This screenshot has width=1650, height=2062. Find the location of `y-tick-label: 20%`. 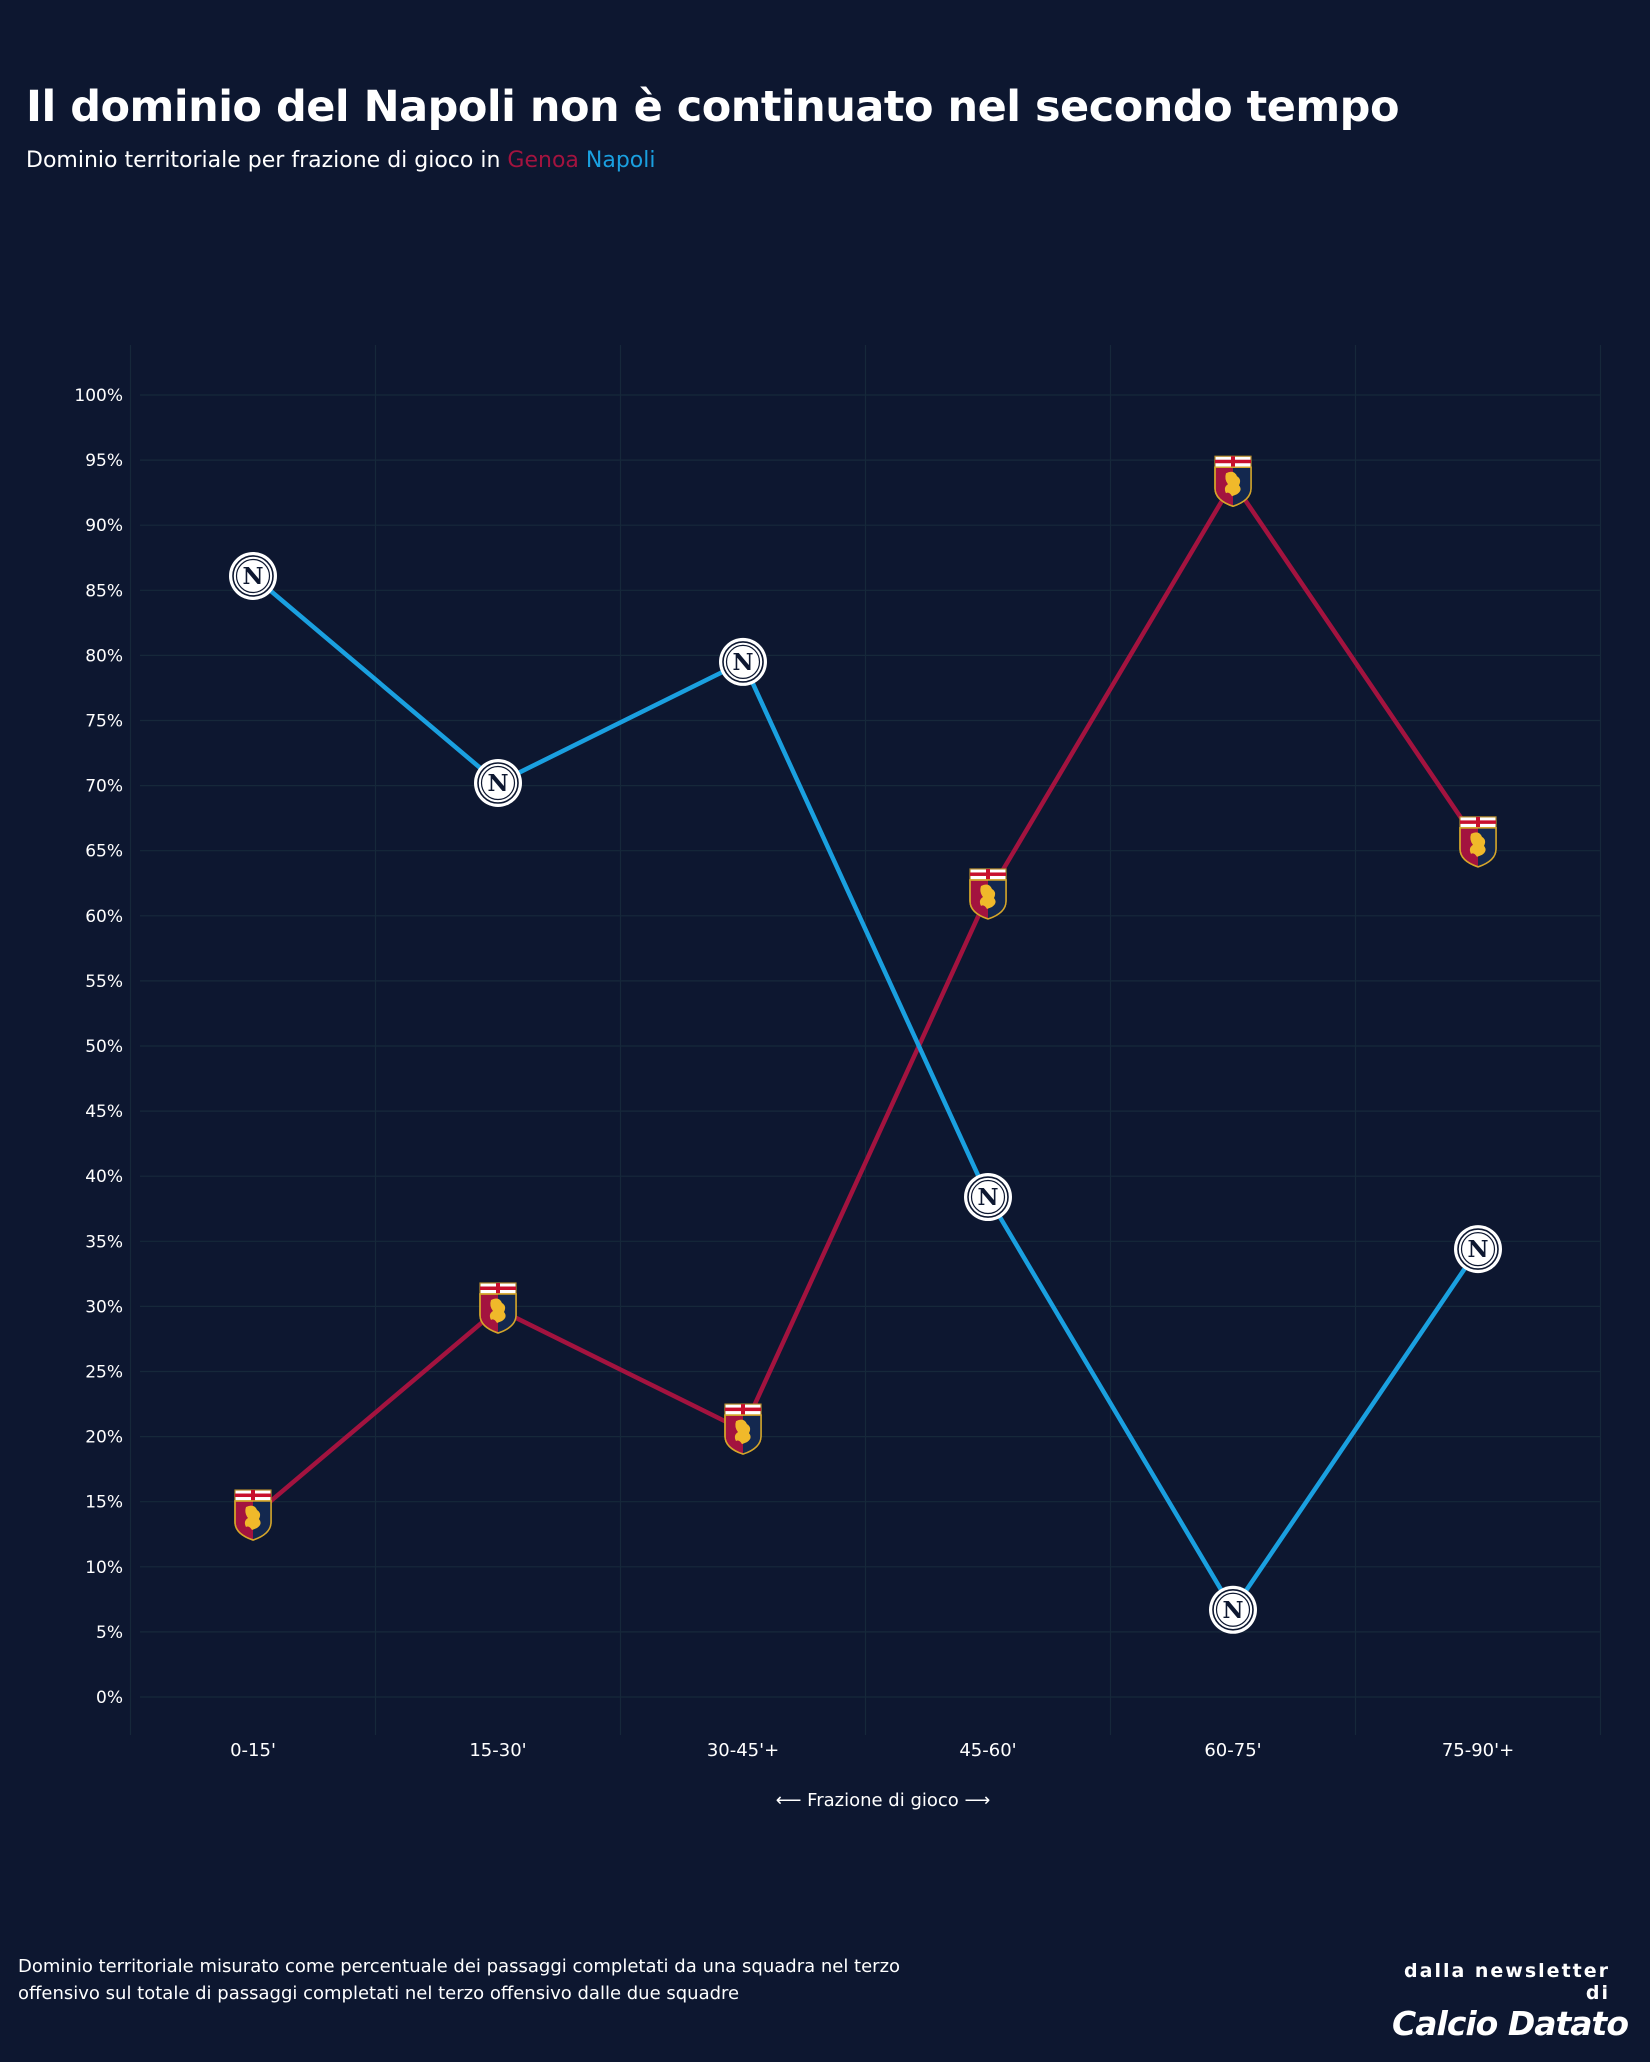

y-tick-label: 20% is located at coordinates (104, 1438).